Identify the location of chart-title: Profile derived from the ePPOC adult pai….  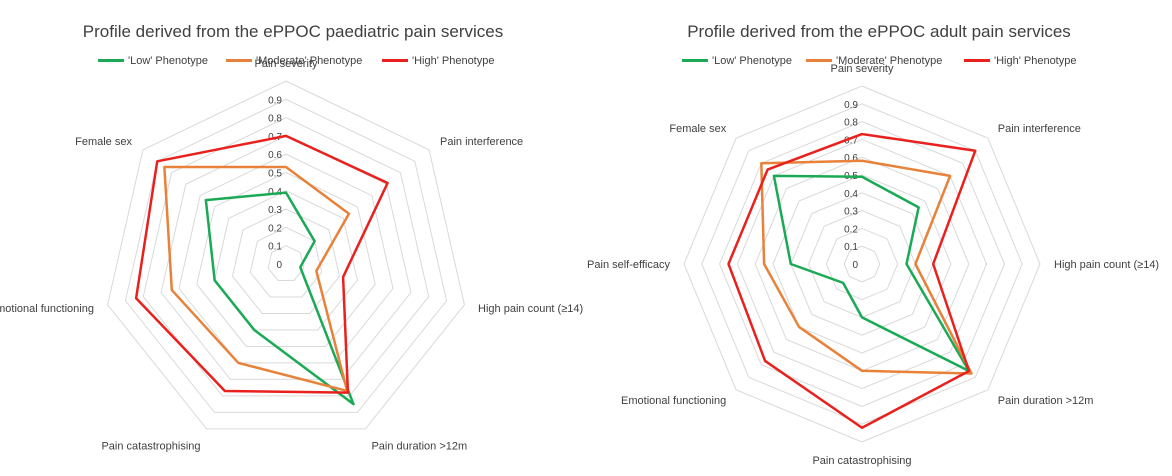
(879, 31).